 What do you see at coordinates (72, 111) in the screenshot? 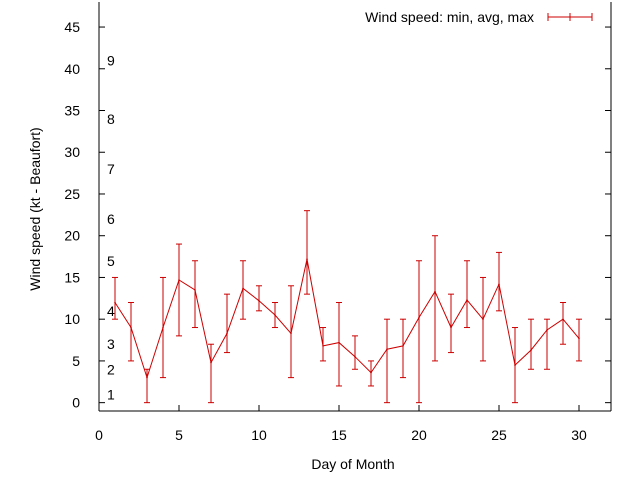
I see `y-tick-label: 35` at bounding box center [72, 111].